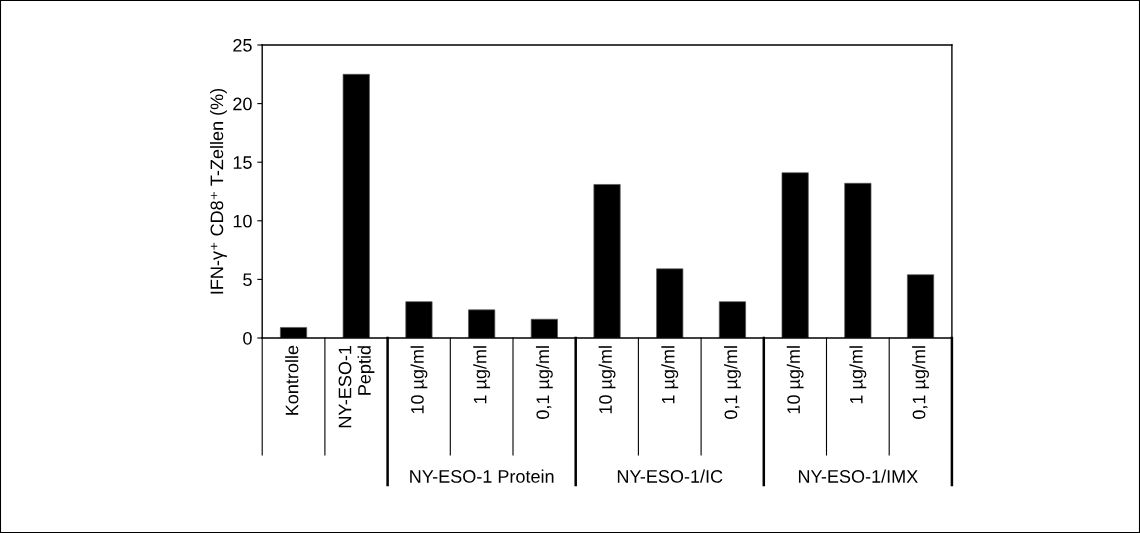 The height and width of the screenshot is (533, 1140). I want to click on text: NY-ESO-1/IMX, so click(858, 476).